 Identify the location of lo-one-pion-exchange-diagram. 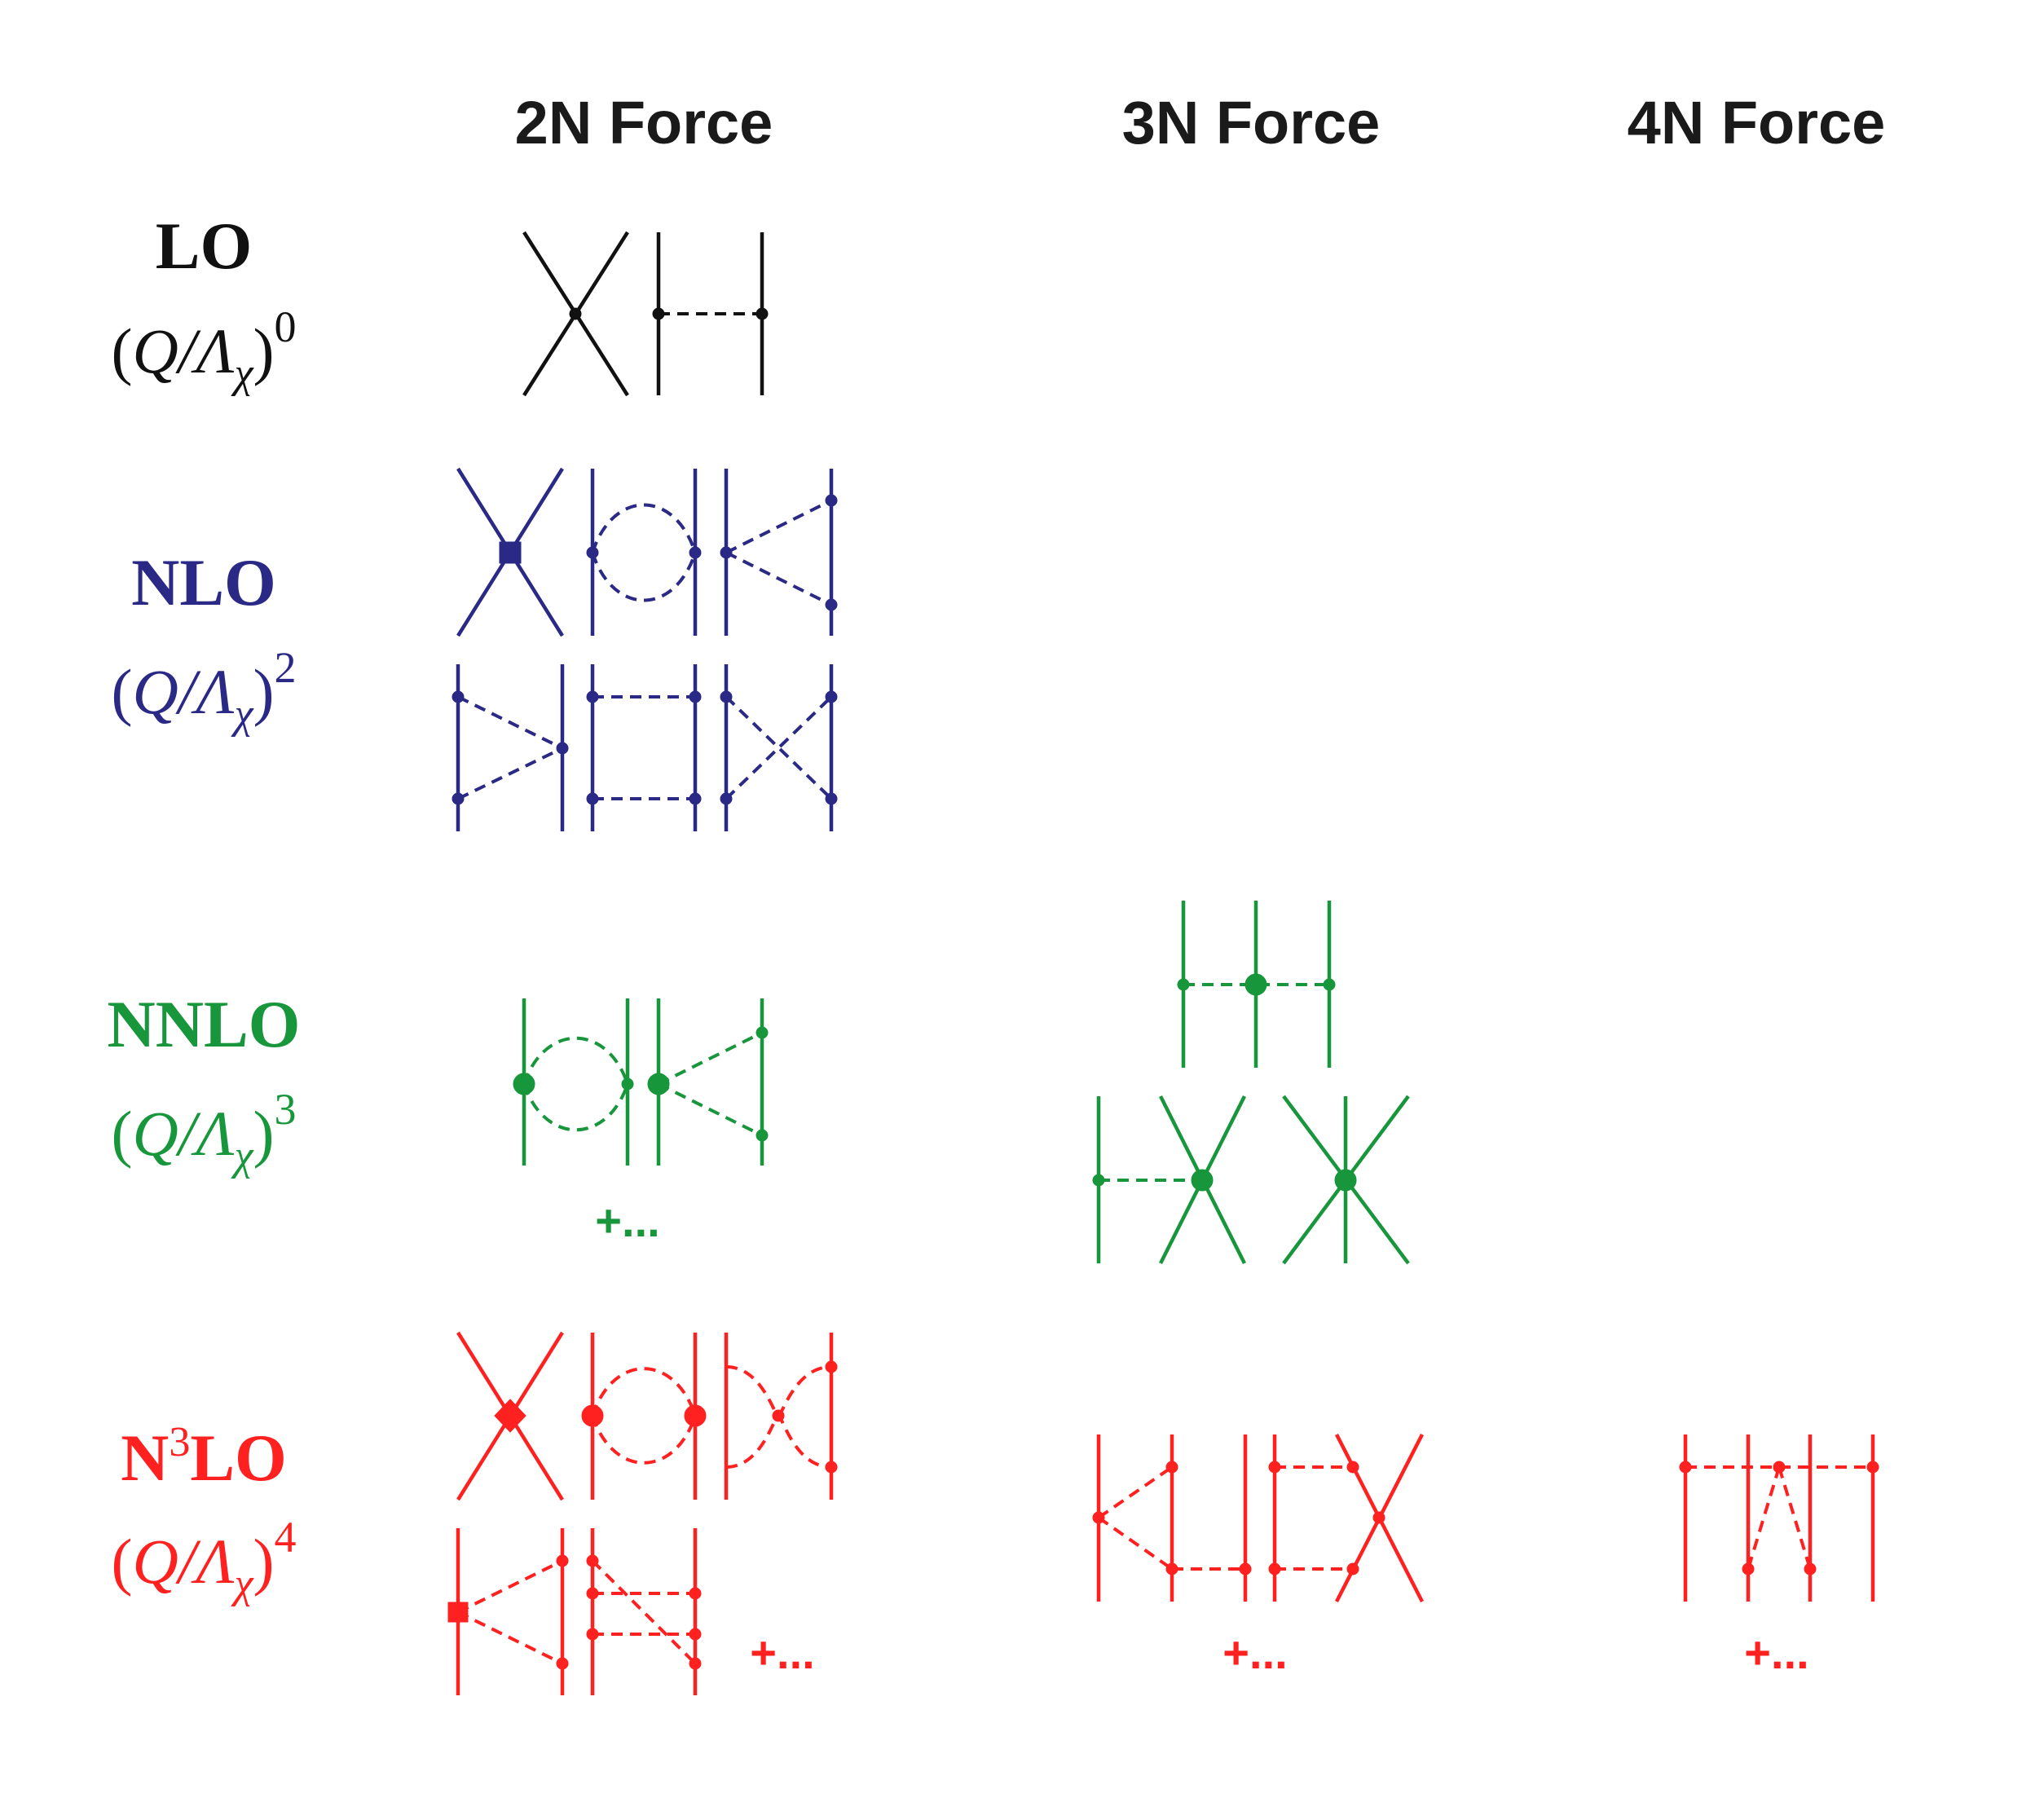
(710, 313).